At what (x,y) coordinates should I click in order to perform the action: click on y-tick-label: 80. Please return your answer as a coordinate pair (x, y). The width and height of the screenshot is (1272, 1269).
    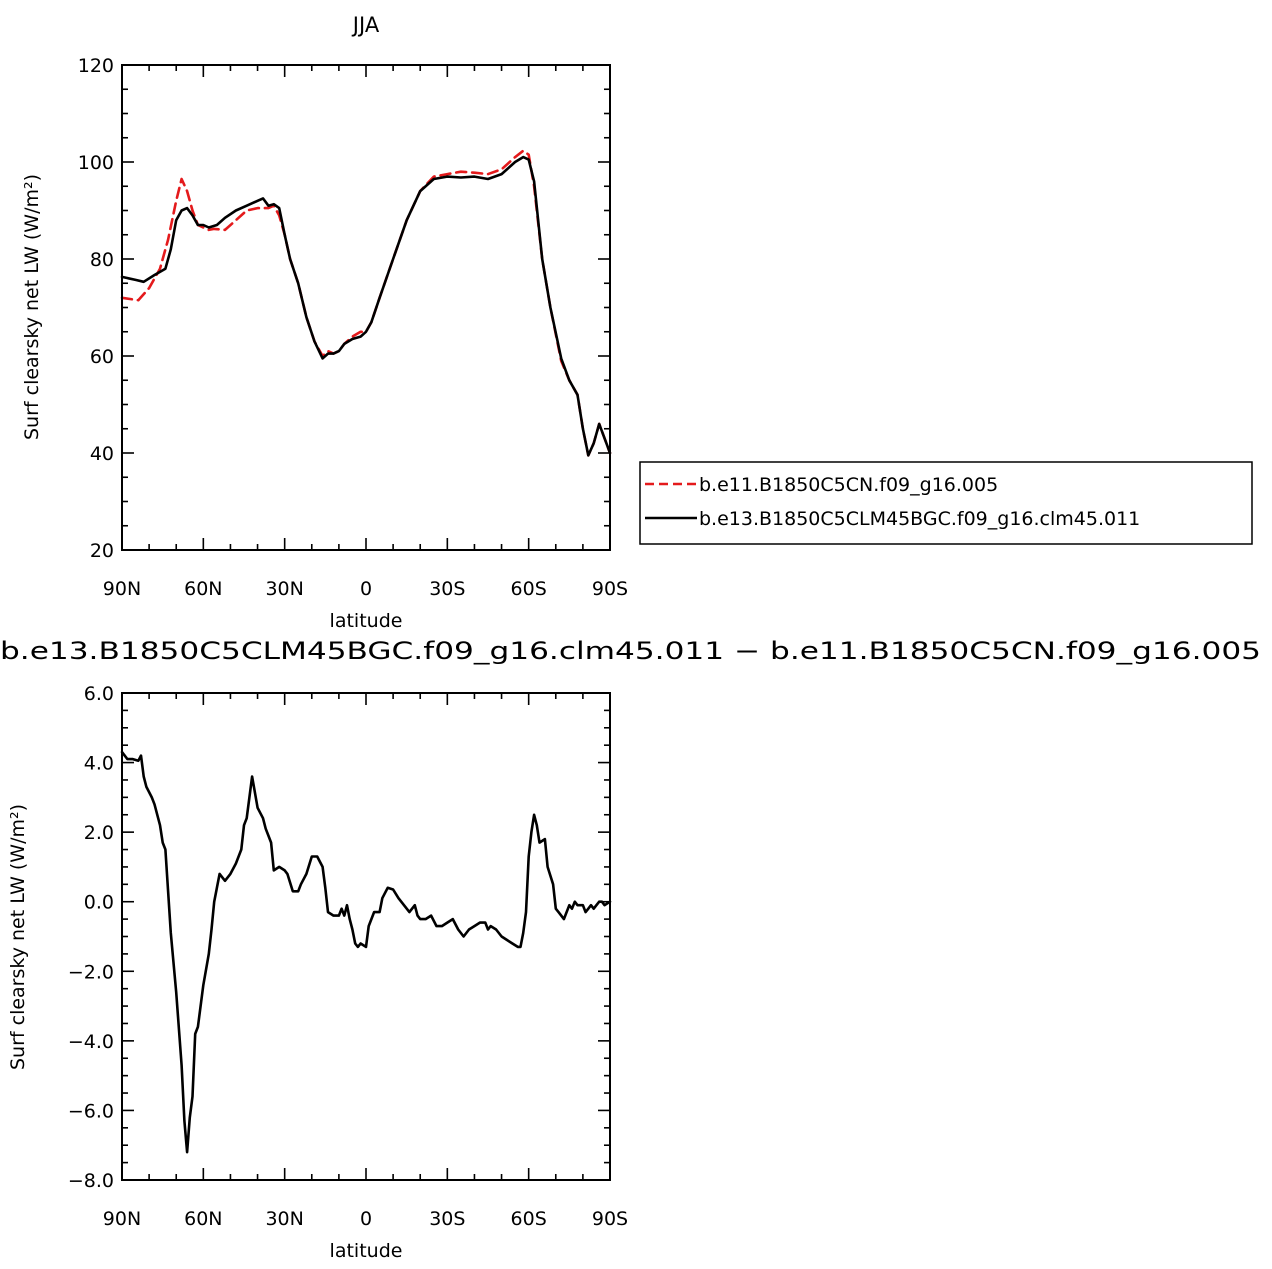
    Looking at the image, I should click on (102, 260).